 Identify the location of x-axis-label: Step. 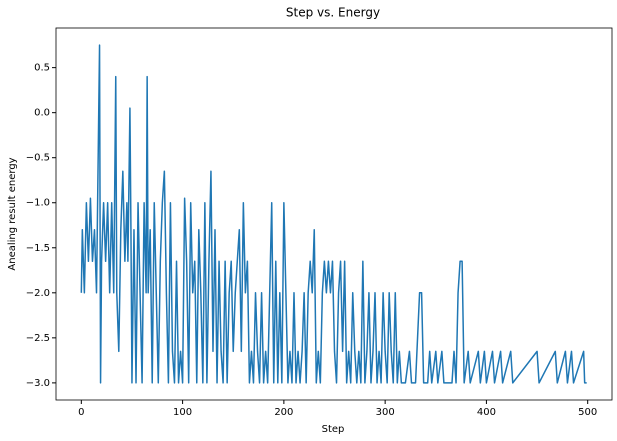
(333, 429).